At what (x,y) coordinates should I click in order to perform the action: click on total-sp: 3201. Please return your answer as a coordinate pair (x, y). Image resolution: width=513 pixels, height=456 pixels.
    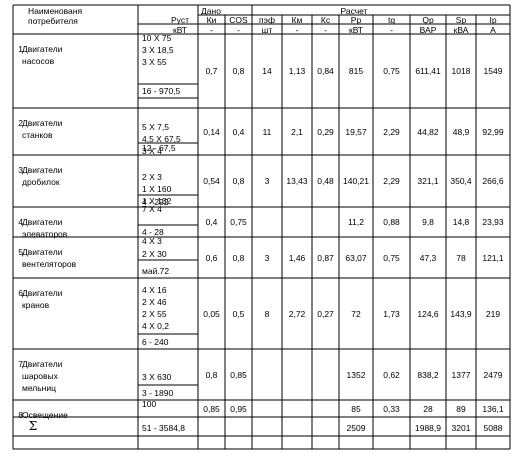
    Looking at the image, I should click on (461, 428).